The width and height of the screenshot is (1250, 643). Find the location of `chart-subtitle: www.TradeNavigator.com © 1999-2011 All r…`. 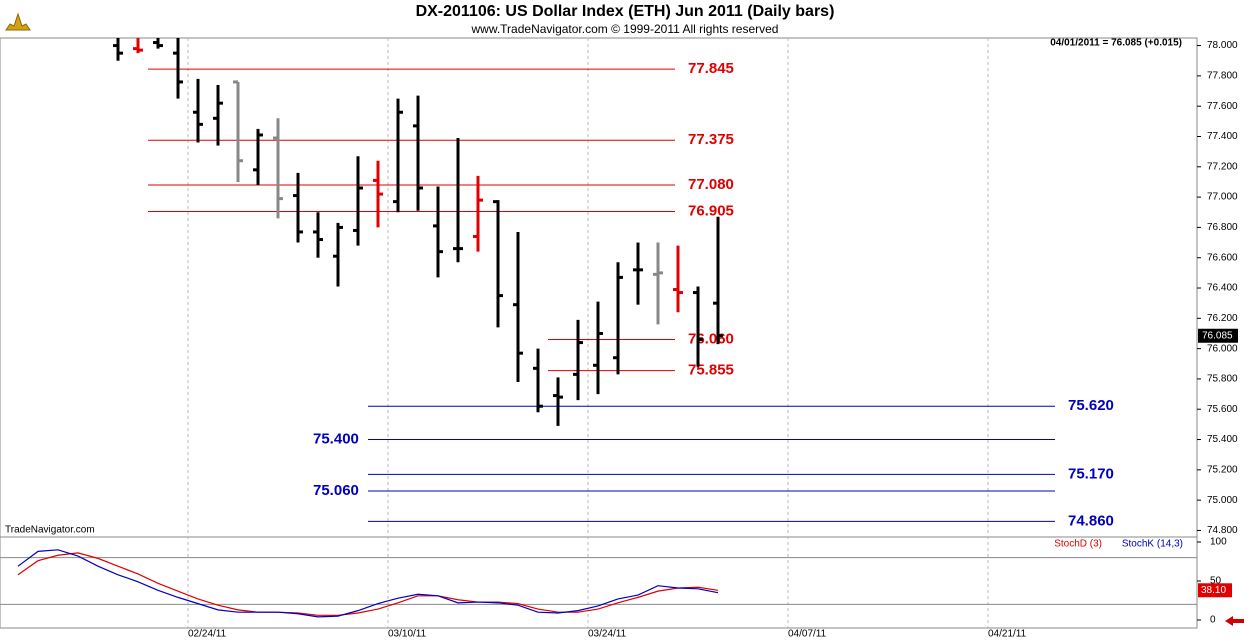

chart-subtitle: www.TradeNavigator.com © 1999-2011 All r… is located at coordinates (625, 29).